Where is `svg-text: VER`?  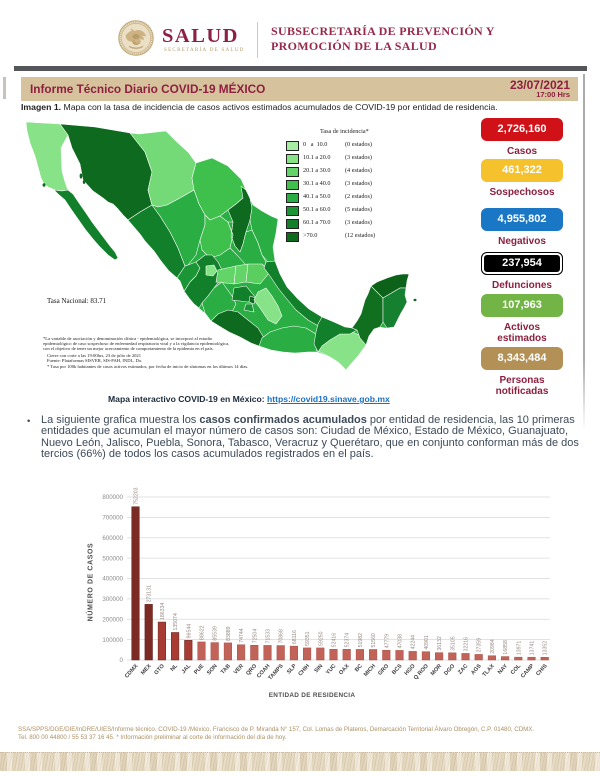
svg-text: VER is located at coordinates (239, 669).